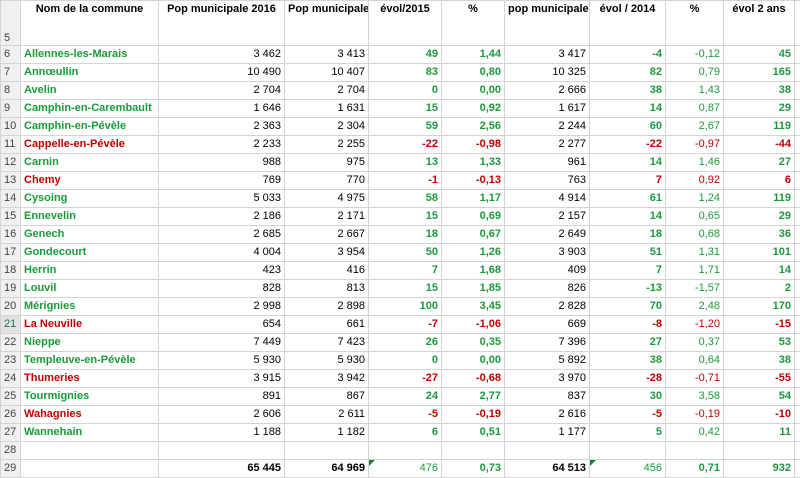  What do you see at coordinates (405, 307) in the screenshot?
I see `cell-evol2015: 100` at bounding box center [405, 307].